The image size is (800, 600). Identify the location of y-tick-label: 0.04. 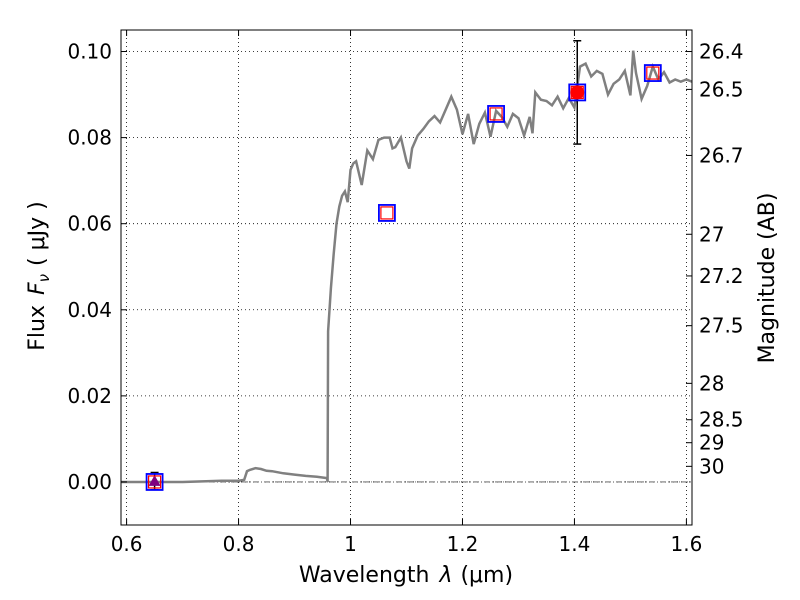
(89, 310).